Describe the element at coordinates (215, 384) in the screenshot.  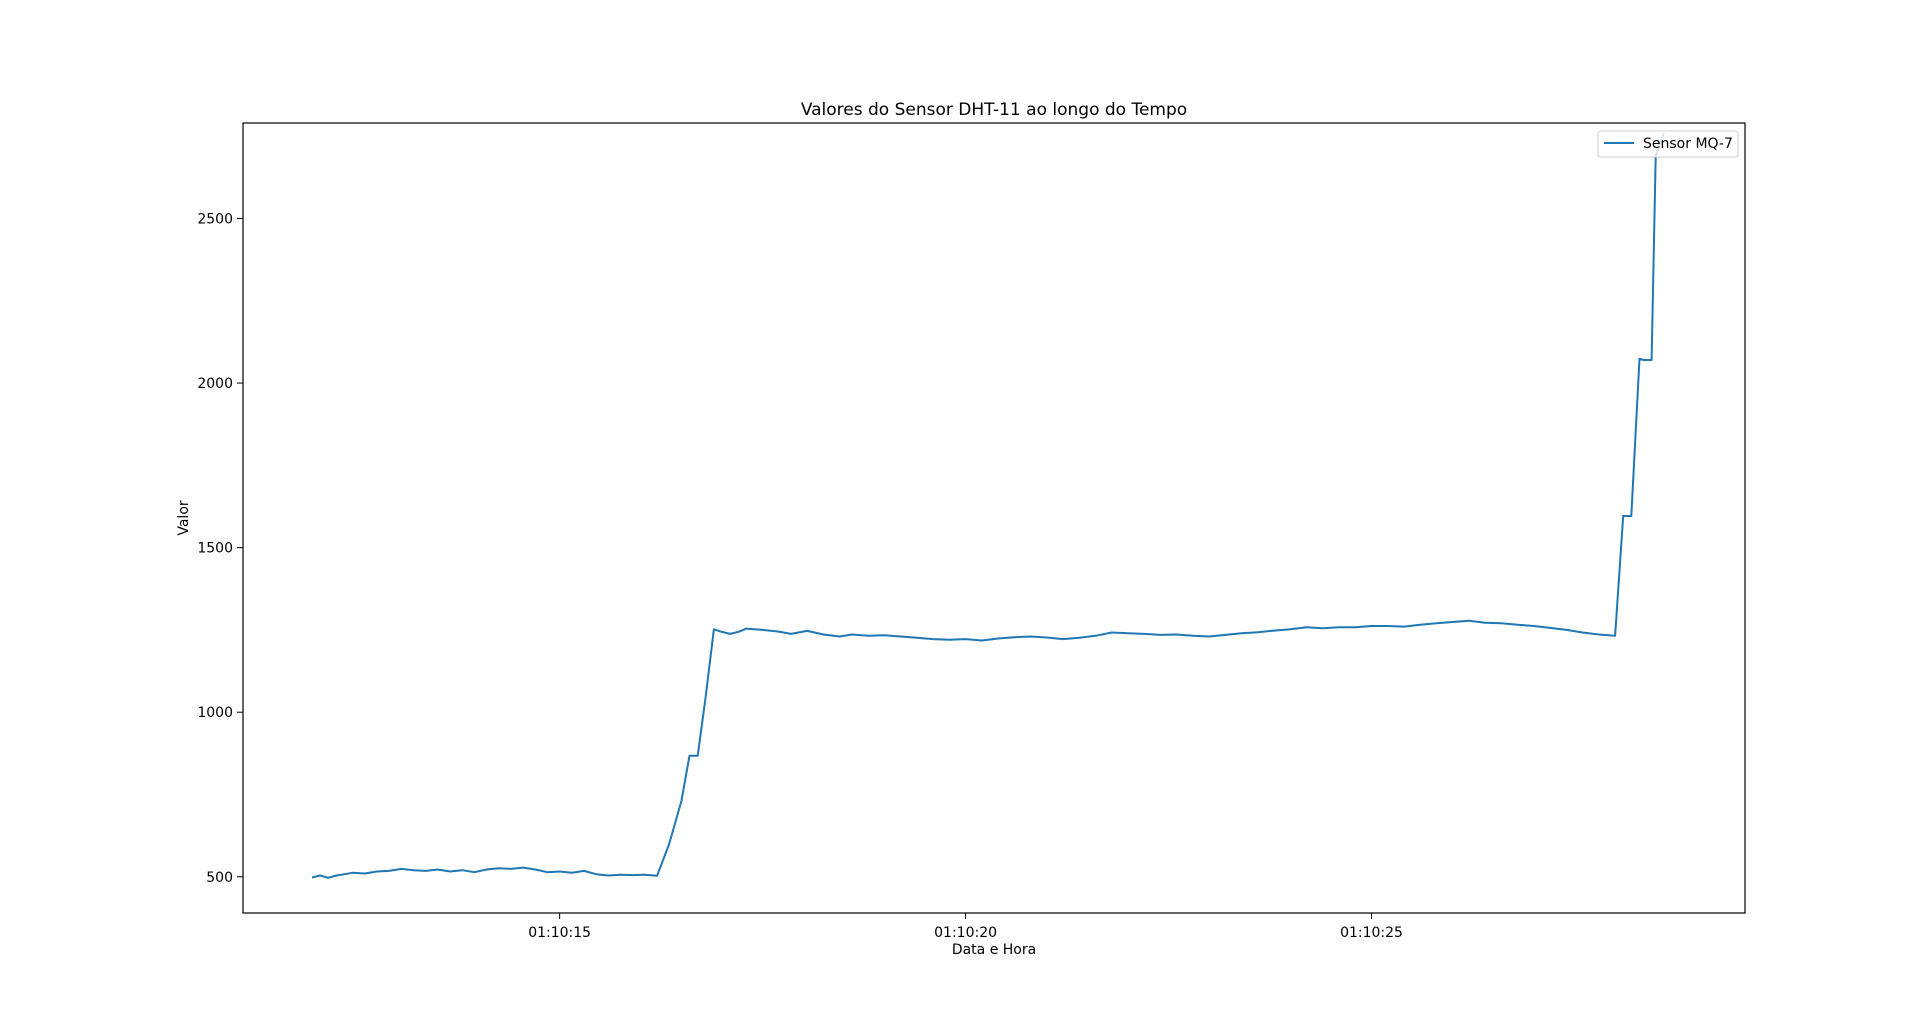
I see `y-tick-label: 2000` at that location.